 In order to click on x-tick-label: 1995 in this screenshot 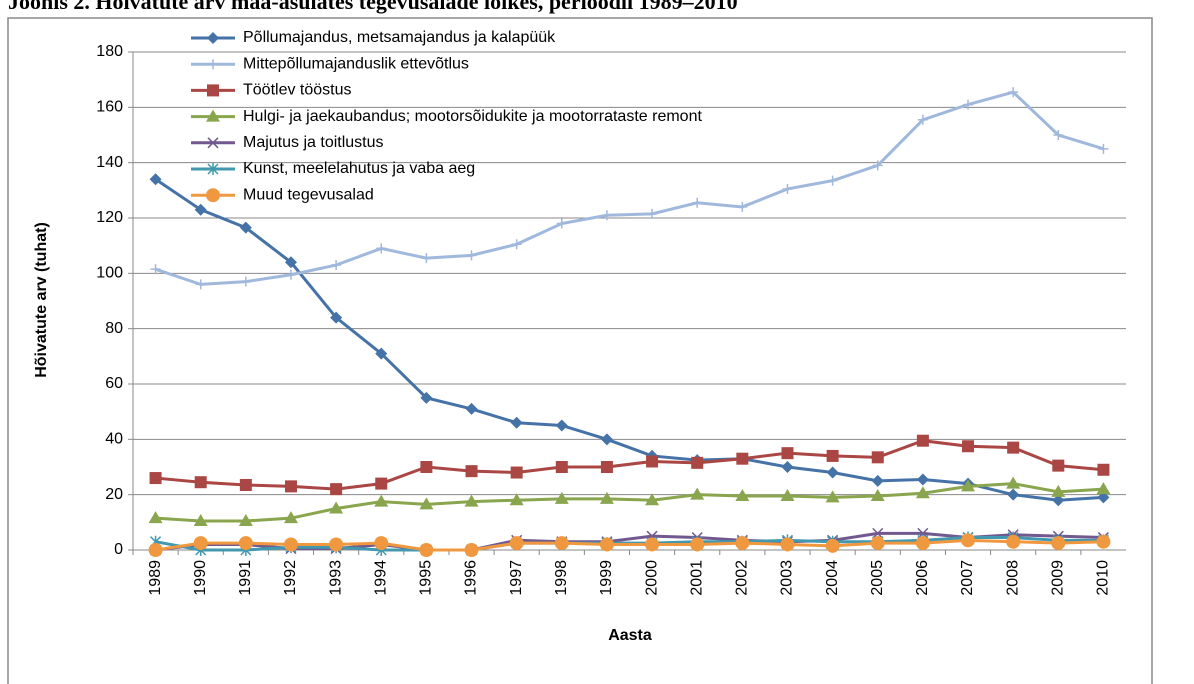, I will do `click(426, 578)`.